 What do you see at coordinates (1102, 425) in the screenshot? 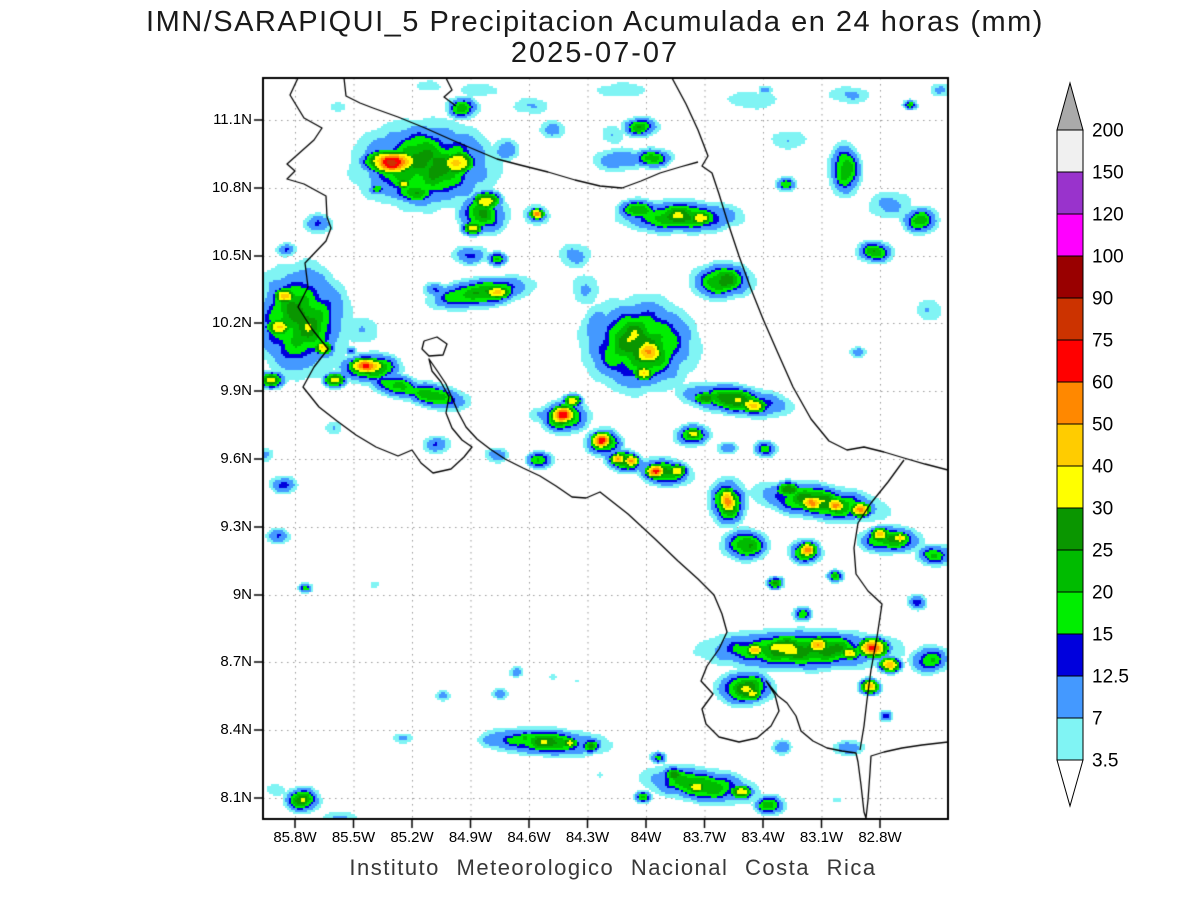
I see `colorbar-level-label: 50` at bounding box center [1102, 425].